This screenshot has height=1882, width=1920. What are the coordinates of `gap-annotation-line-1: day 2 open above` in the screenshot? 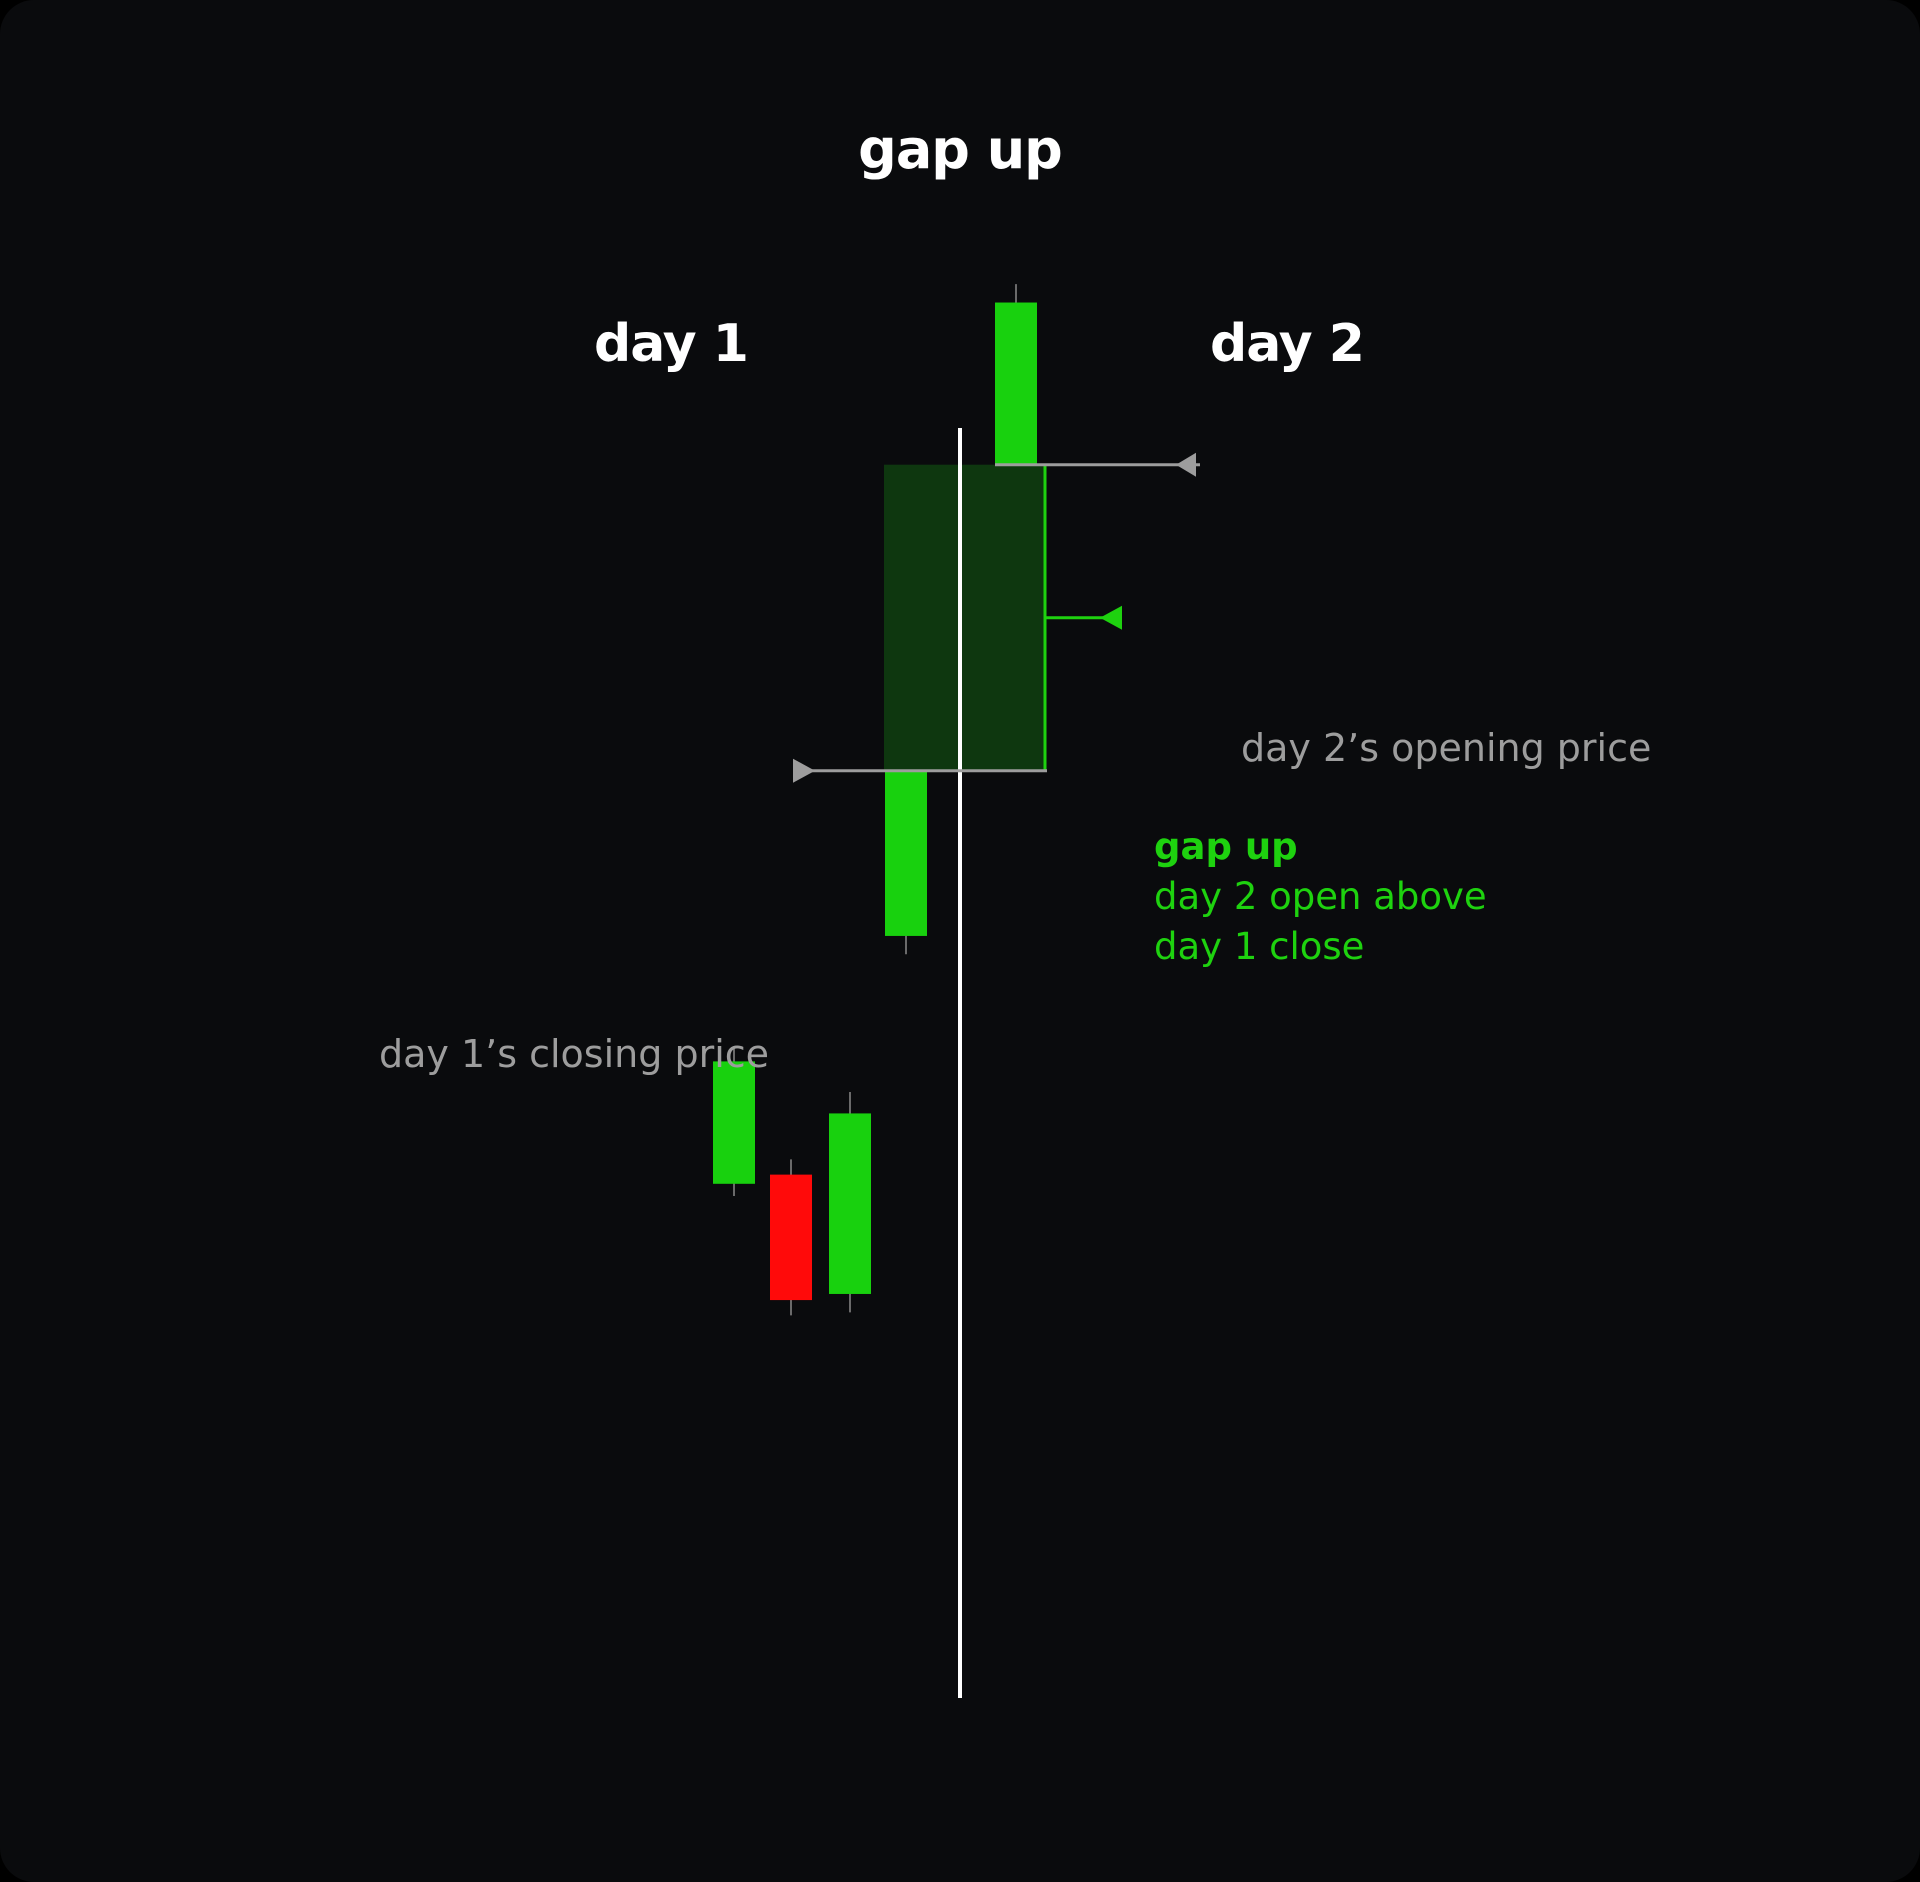 It's located at (1320, 896).